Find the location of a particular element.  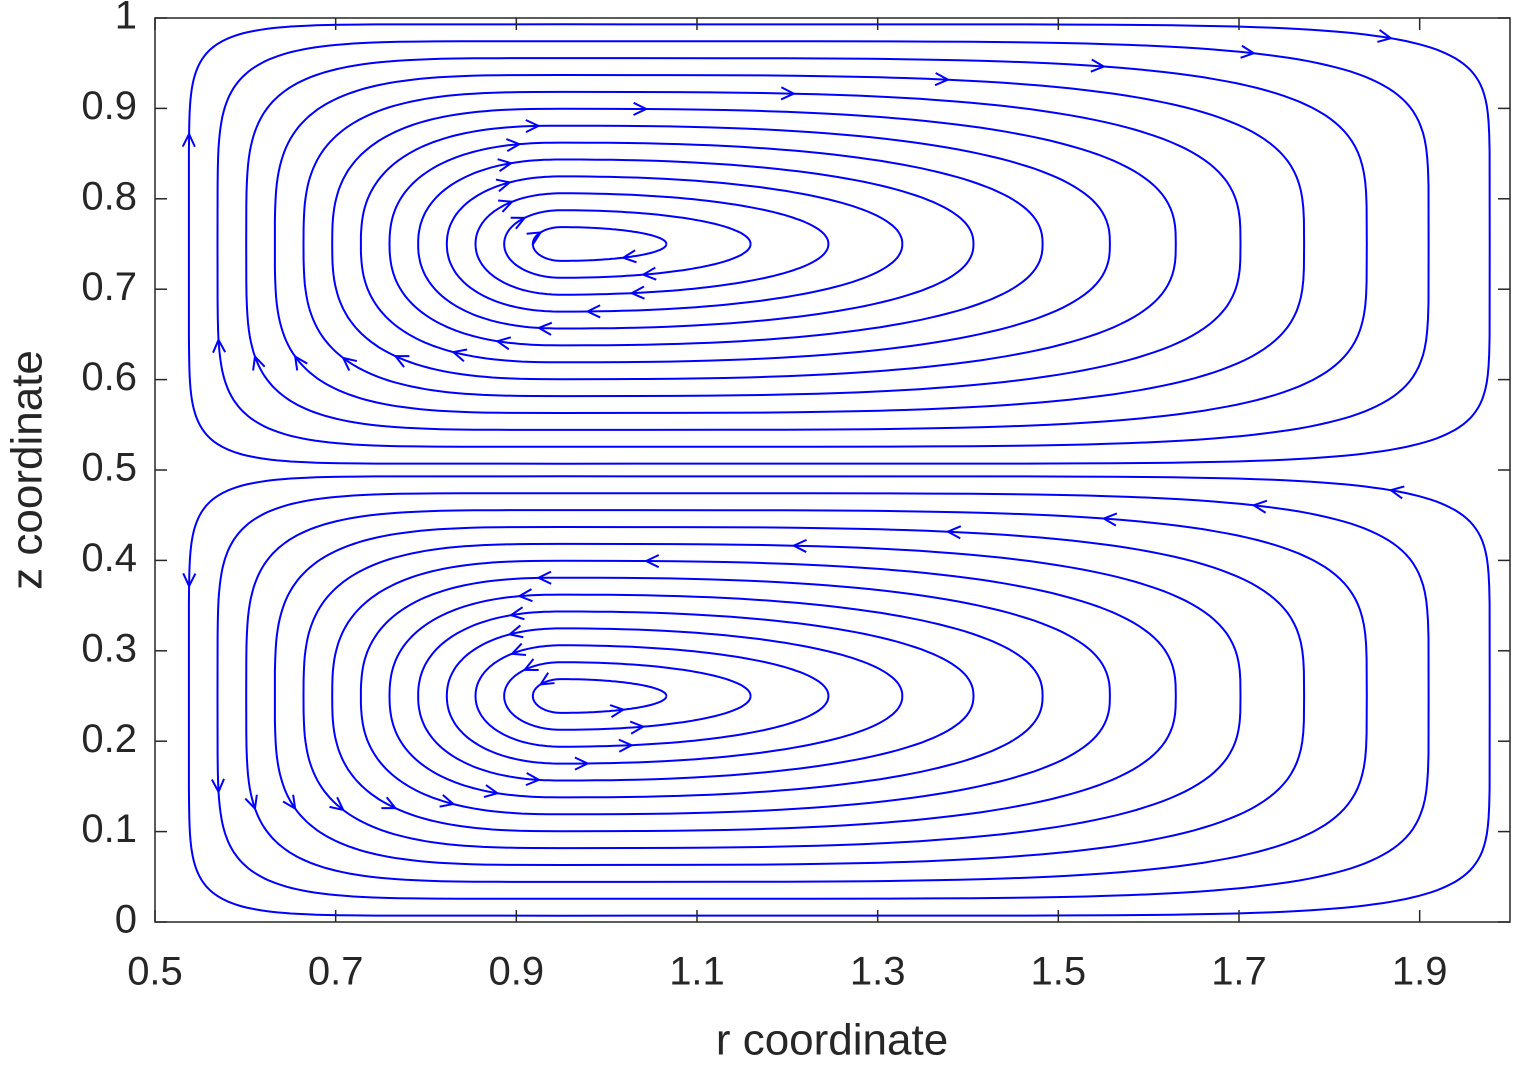

y-tick-label: 0.3 is located at coordinates (109, 648).